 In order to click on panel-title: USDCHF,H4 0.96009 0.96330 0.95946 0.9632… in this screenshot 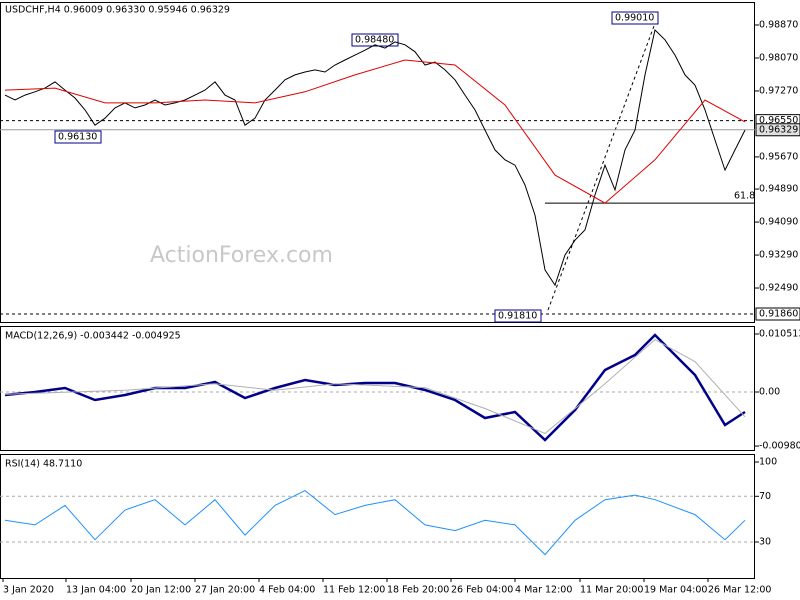, I will do `click(117, 10)`.